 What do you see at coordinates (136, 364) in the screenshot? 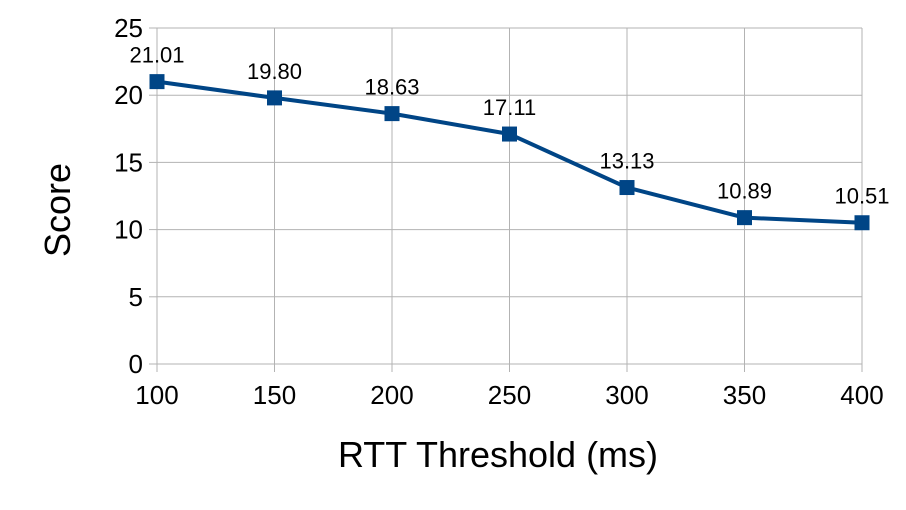
I see `y-tick-label: 0` at bounding box center [136, 364].